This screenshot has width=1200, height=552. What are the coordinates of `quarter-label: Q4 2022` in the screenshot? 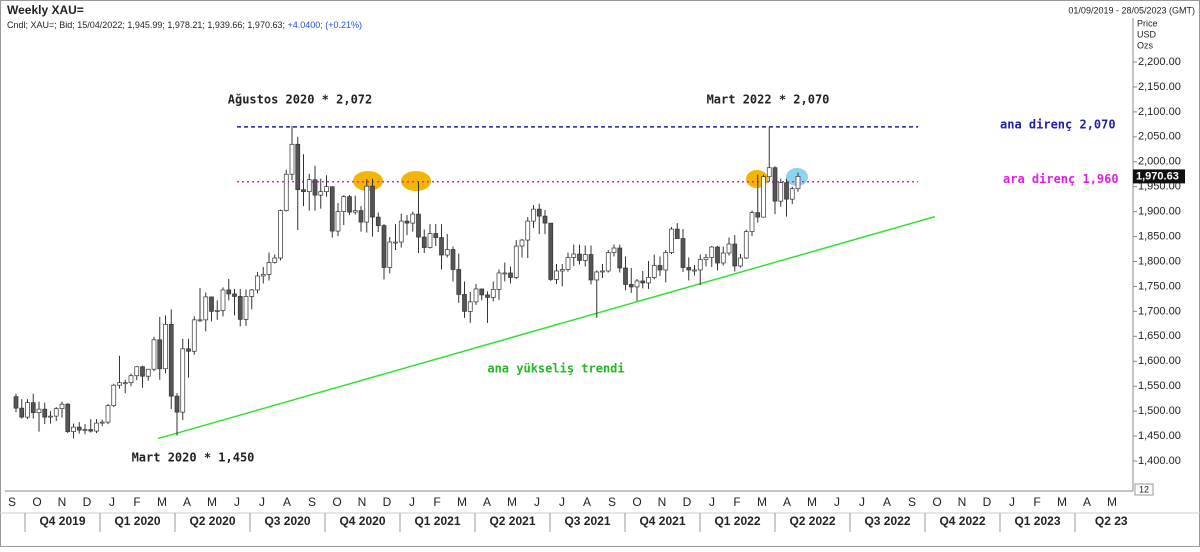 It's located at (962, 521).